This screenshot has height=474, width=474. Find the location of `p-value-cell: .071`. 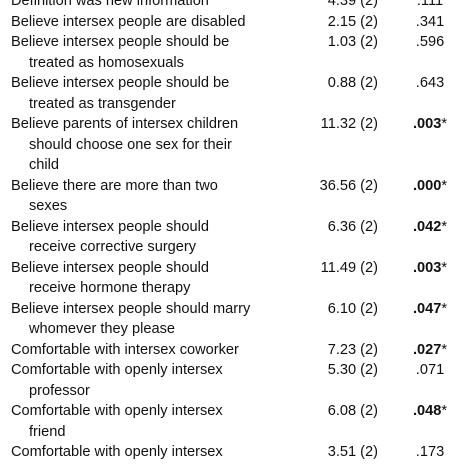

p-value-cell: .071 is located at coordinates (430, 370).